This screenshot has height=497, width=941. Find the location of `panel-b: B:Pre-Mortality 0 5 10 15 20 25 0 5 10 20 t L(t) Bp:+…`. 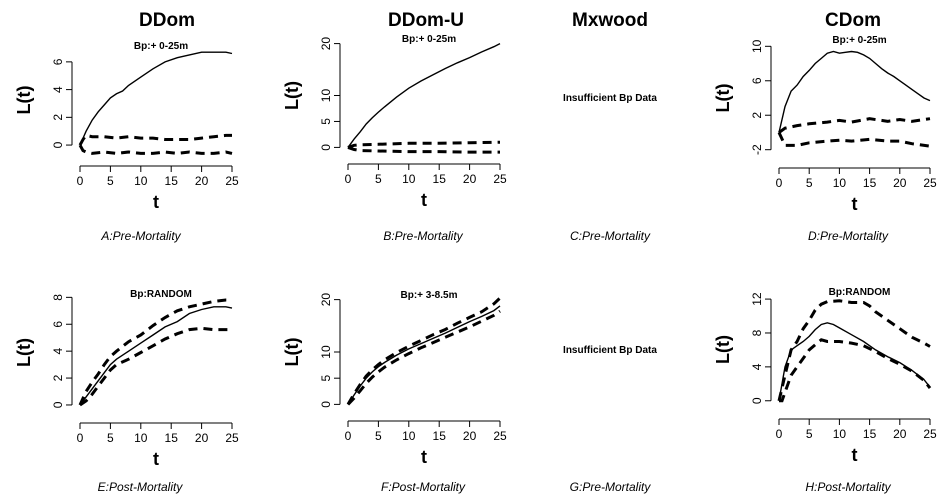

panel-b: B:Pre-Mortality 0 5 10 15 20 25 0 5 10 20 t L(t) Bp:+… is located at coordinates (394, 138).